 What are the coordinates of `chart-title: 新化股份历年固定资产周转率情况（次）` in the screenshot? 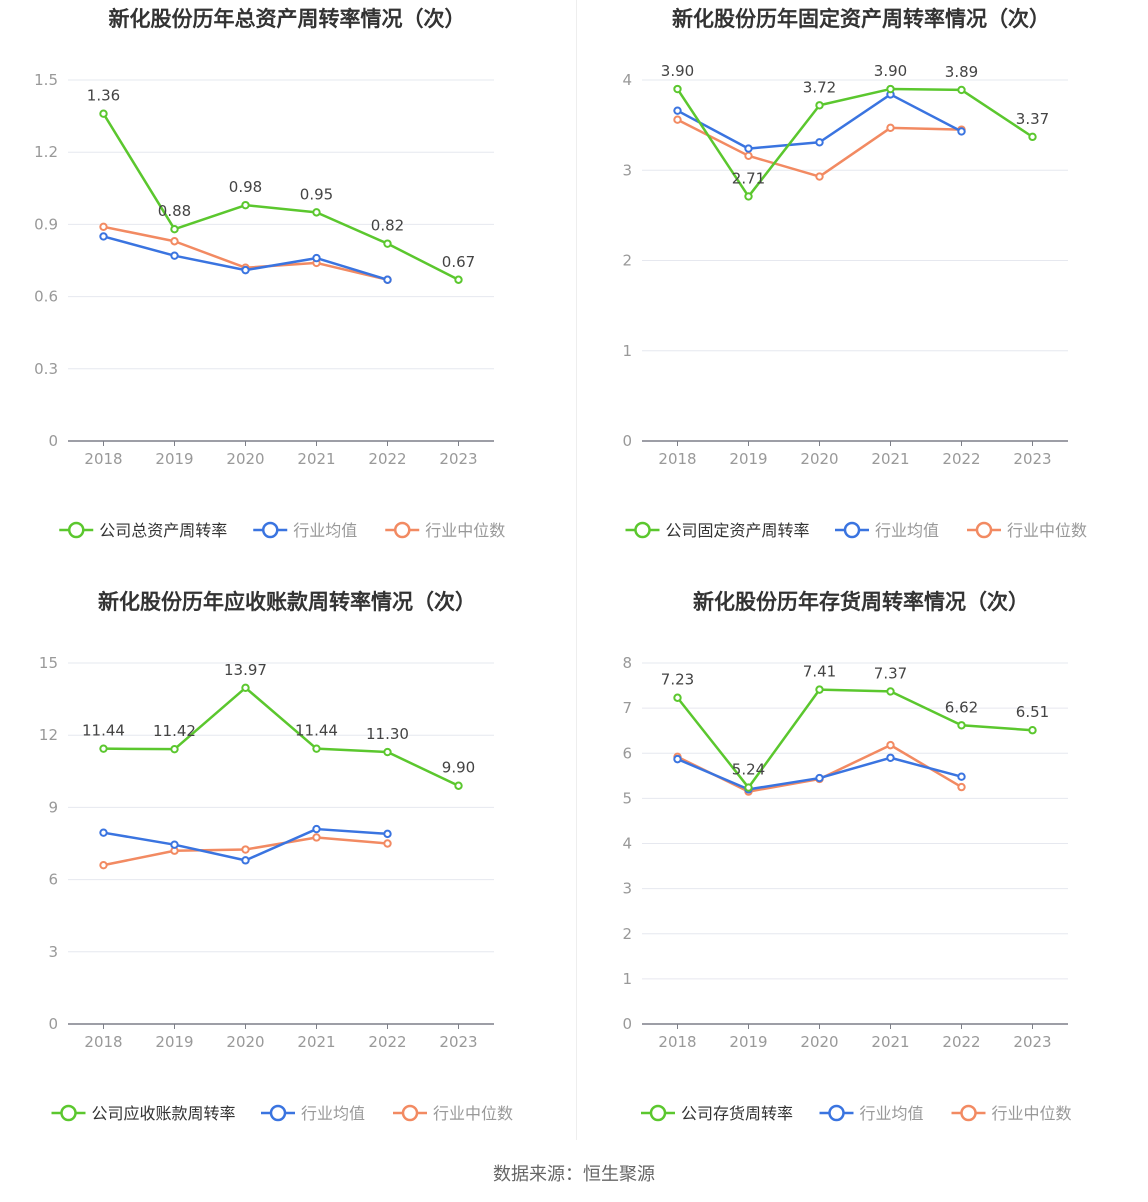 It's located at (861, 19).